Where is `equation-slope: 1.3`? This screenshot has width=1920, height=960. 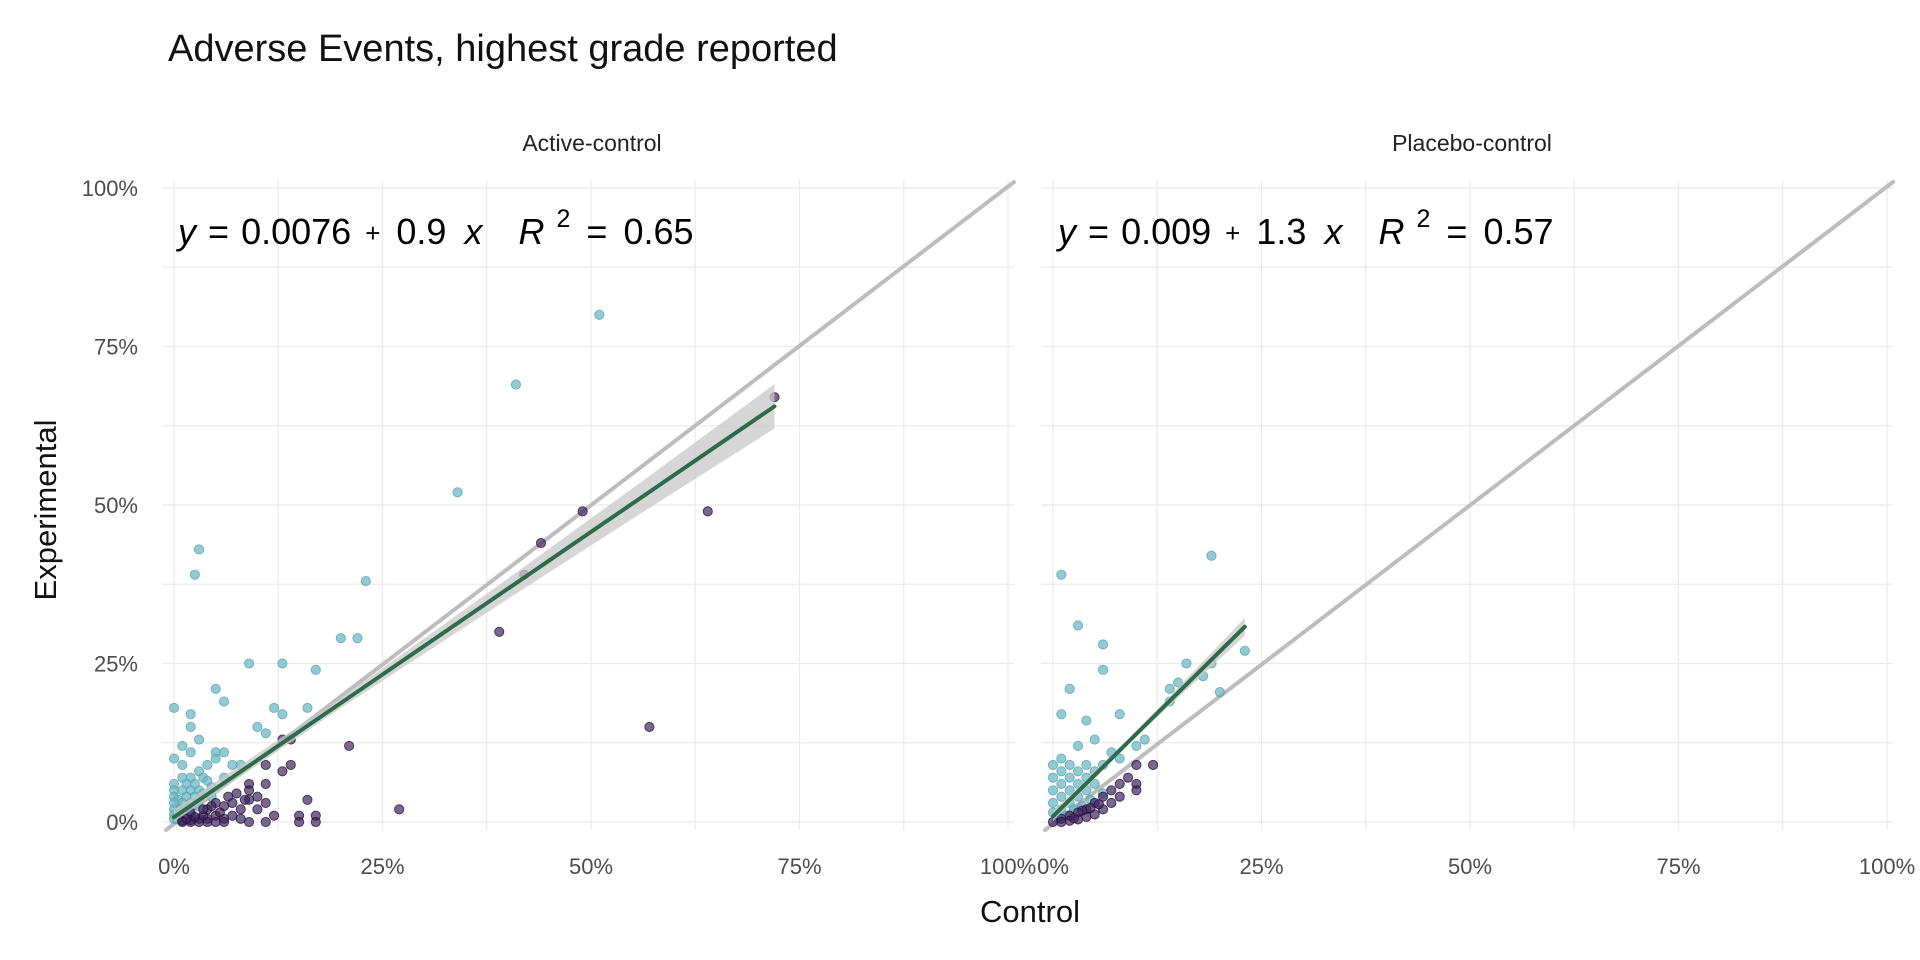
equation-slope: 1.3 is located at coordinates (1281, 231).